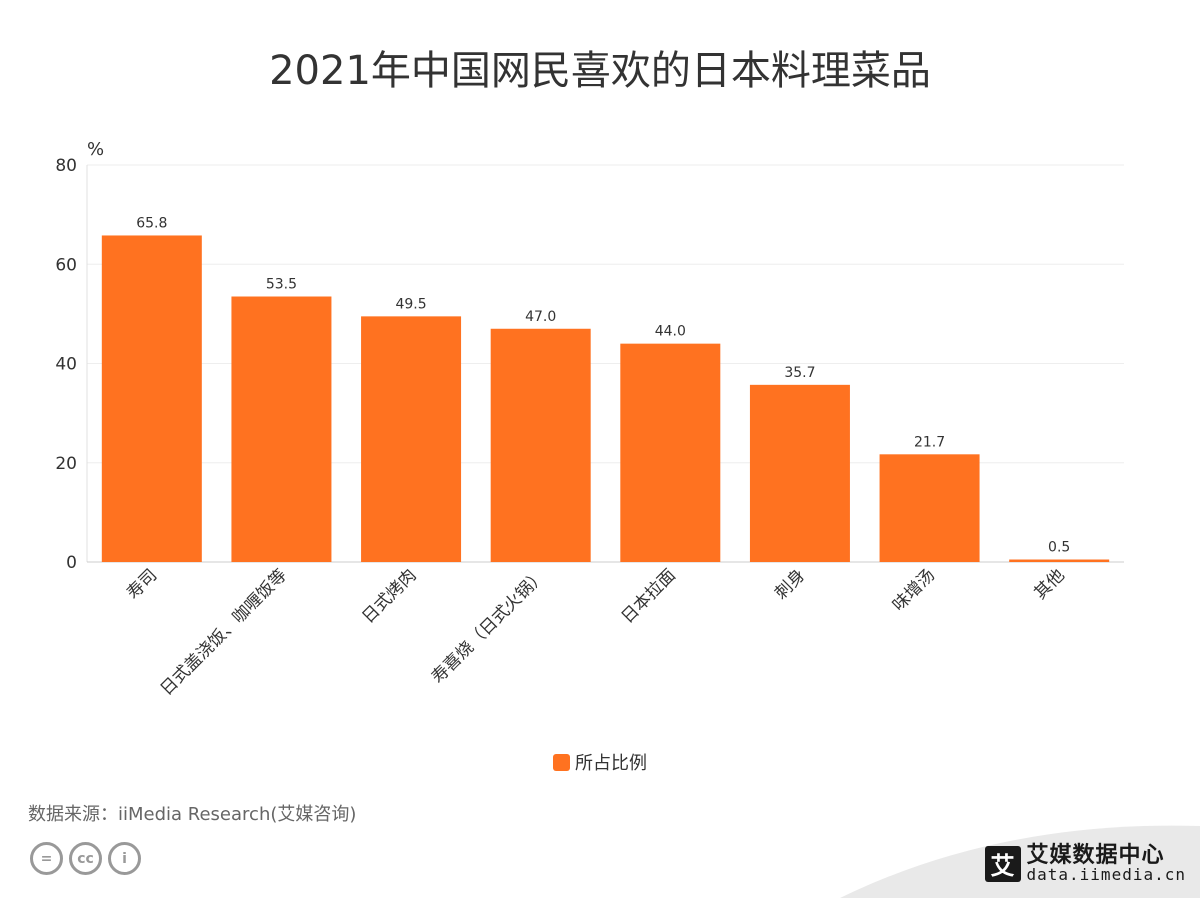 The image size is (1200, 898). I want to click on cc-by-icon: i, so click(124, 858).